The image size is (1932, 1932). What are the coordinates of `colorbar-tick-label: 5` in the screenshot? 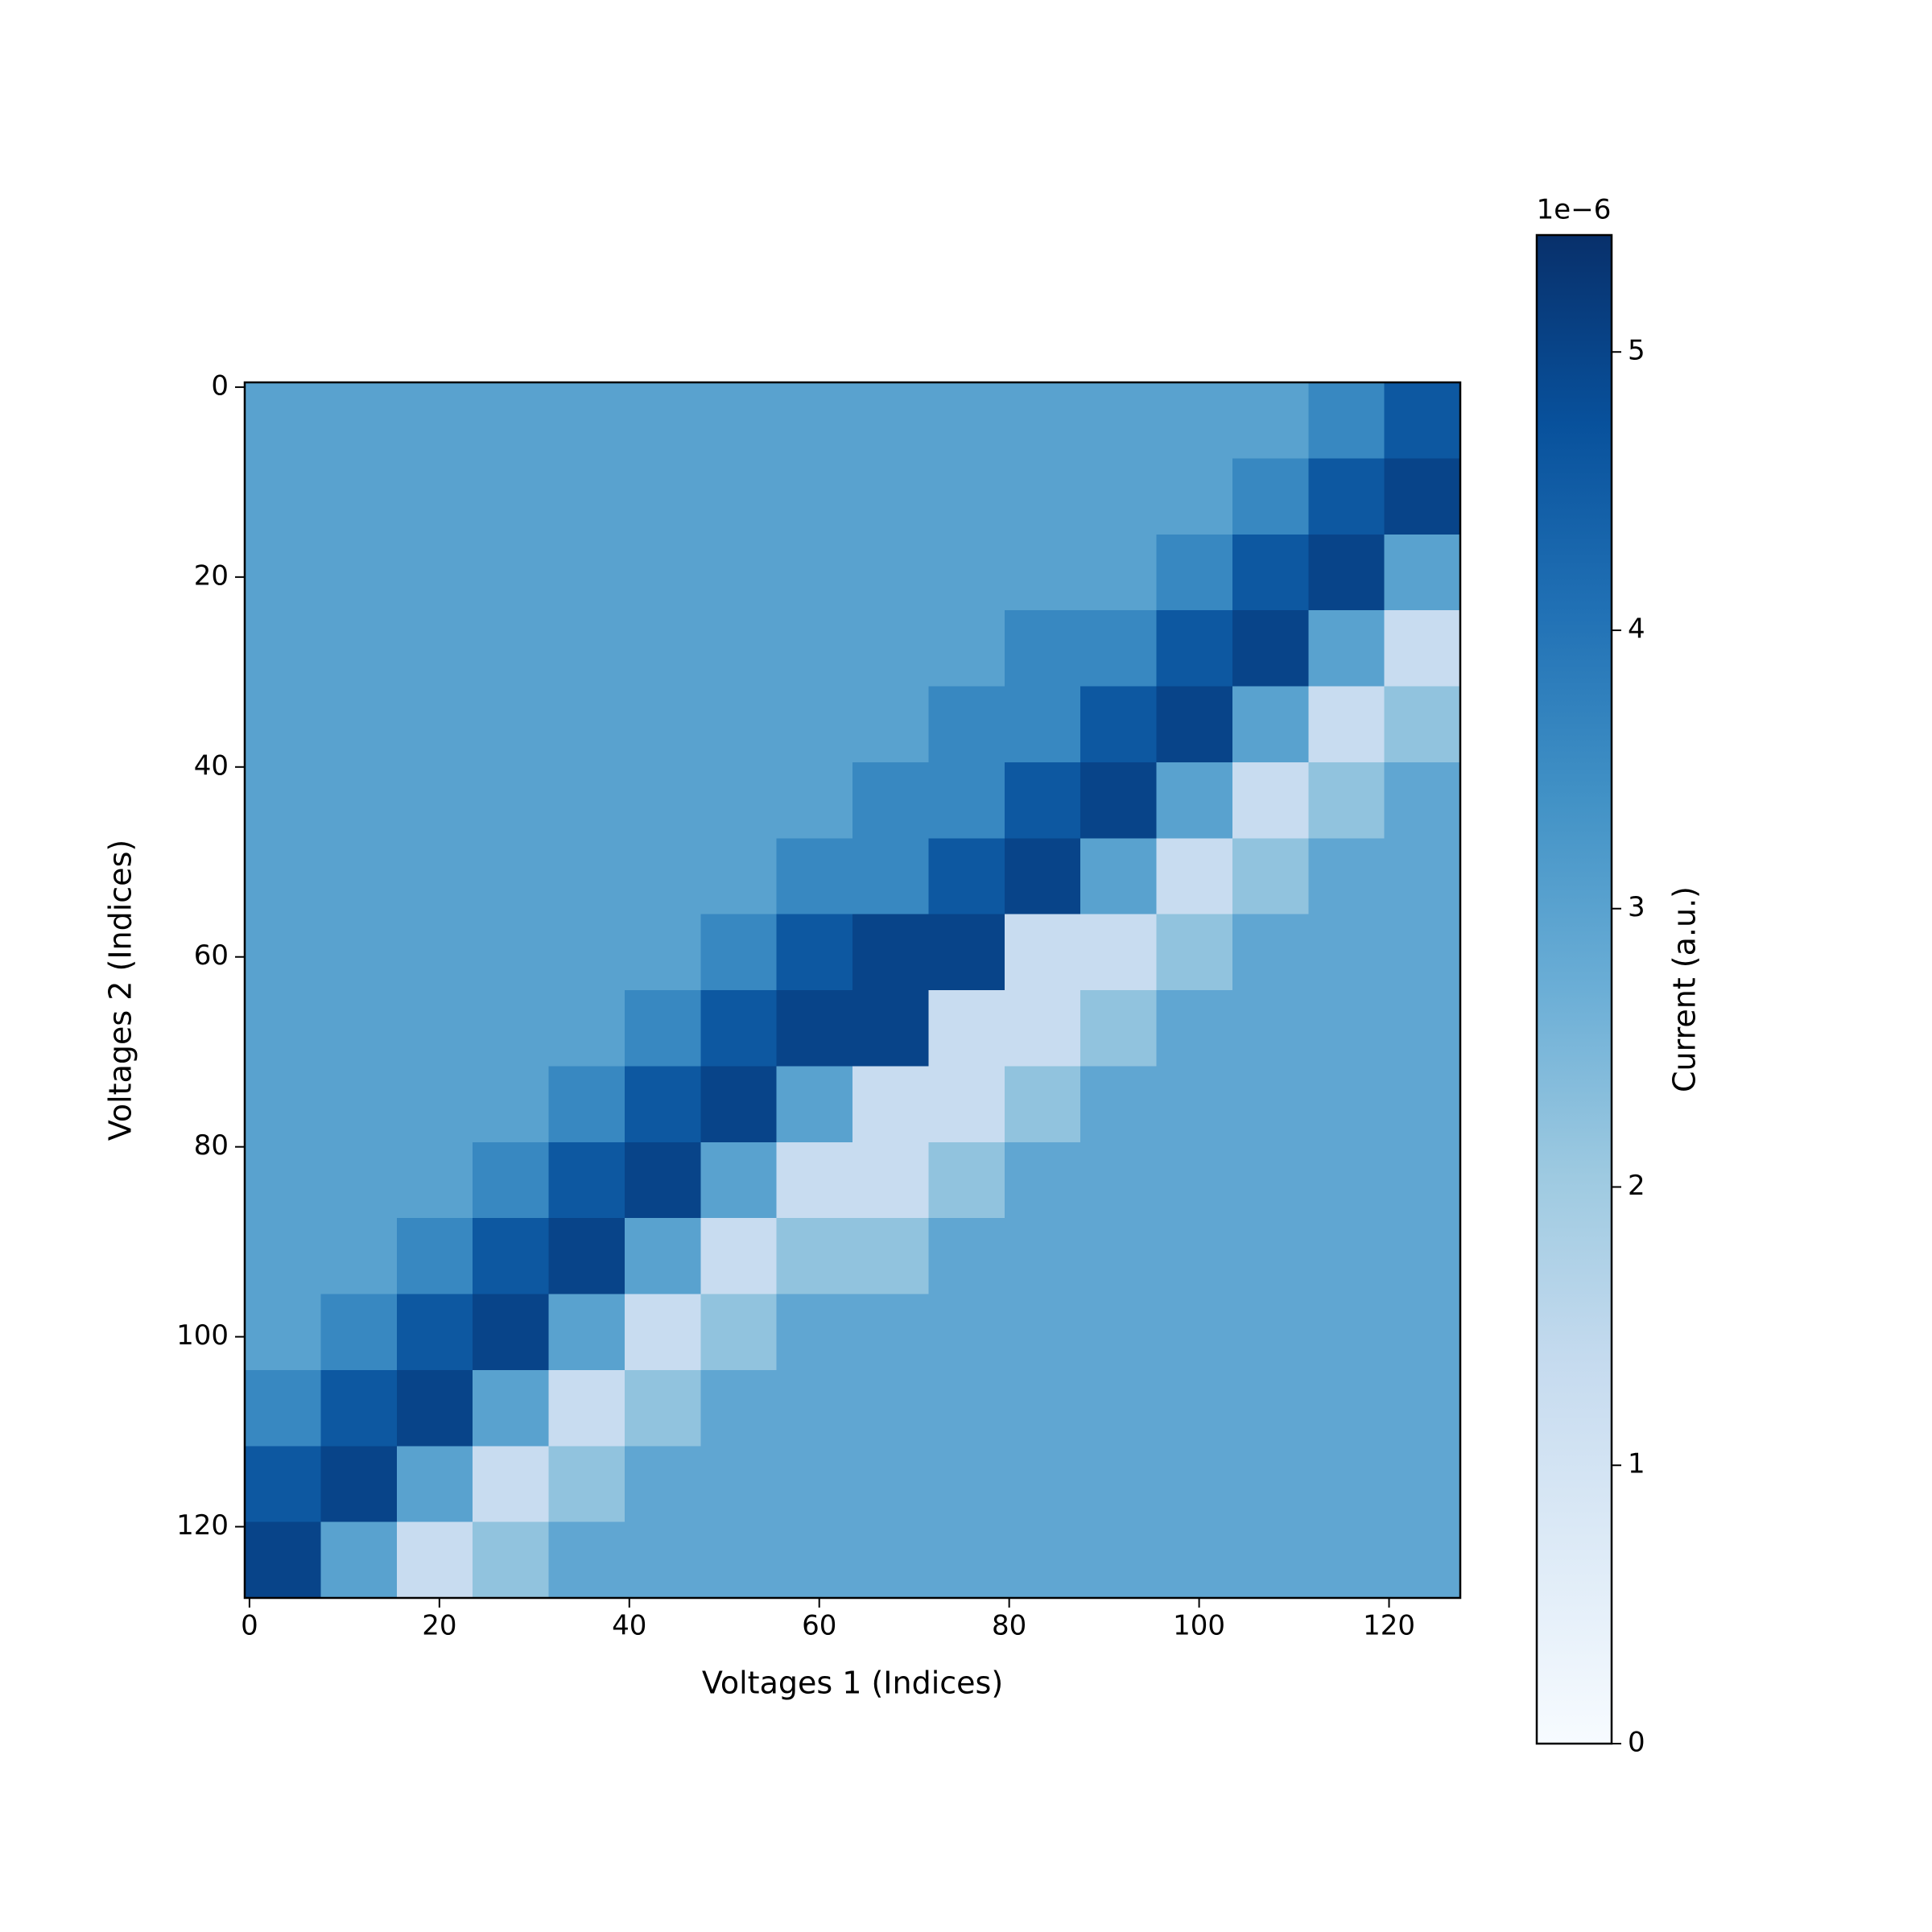 It's located at (1636, 351).